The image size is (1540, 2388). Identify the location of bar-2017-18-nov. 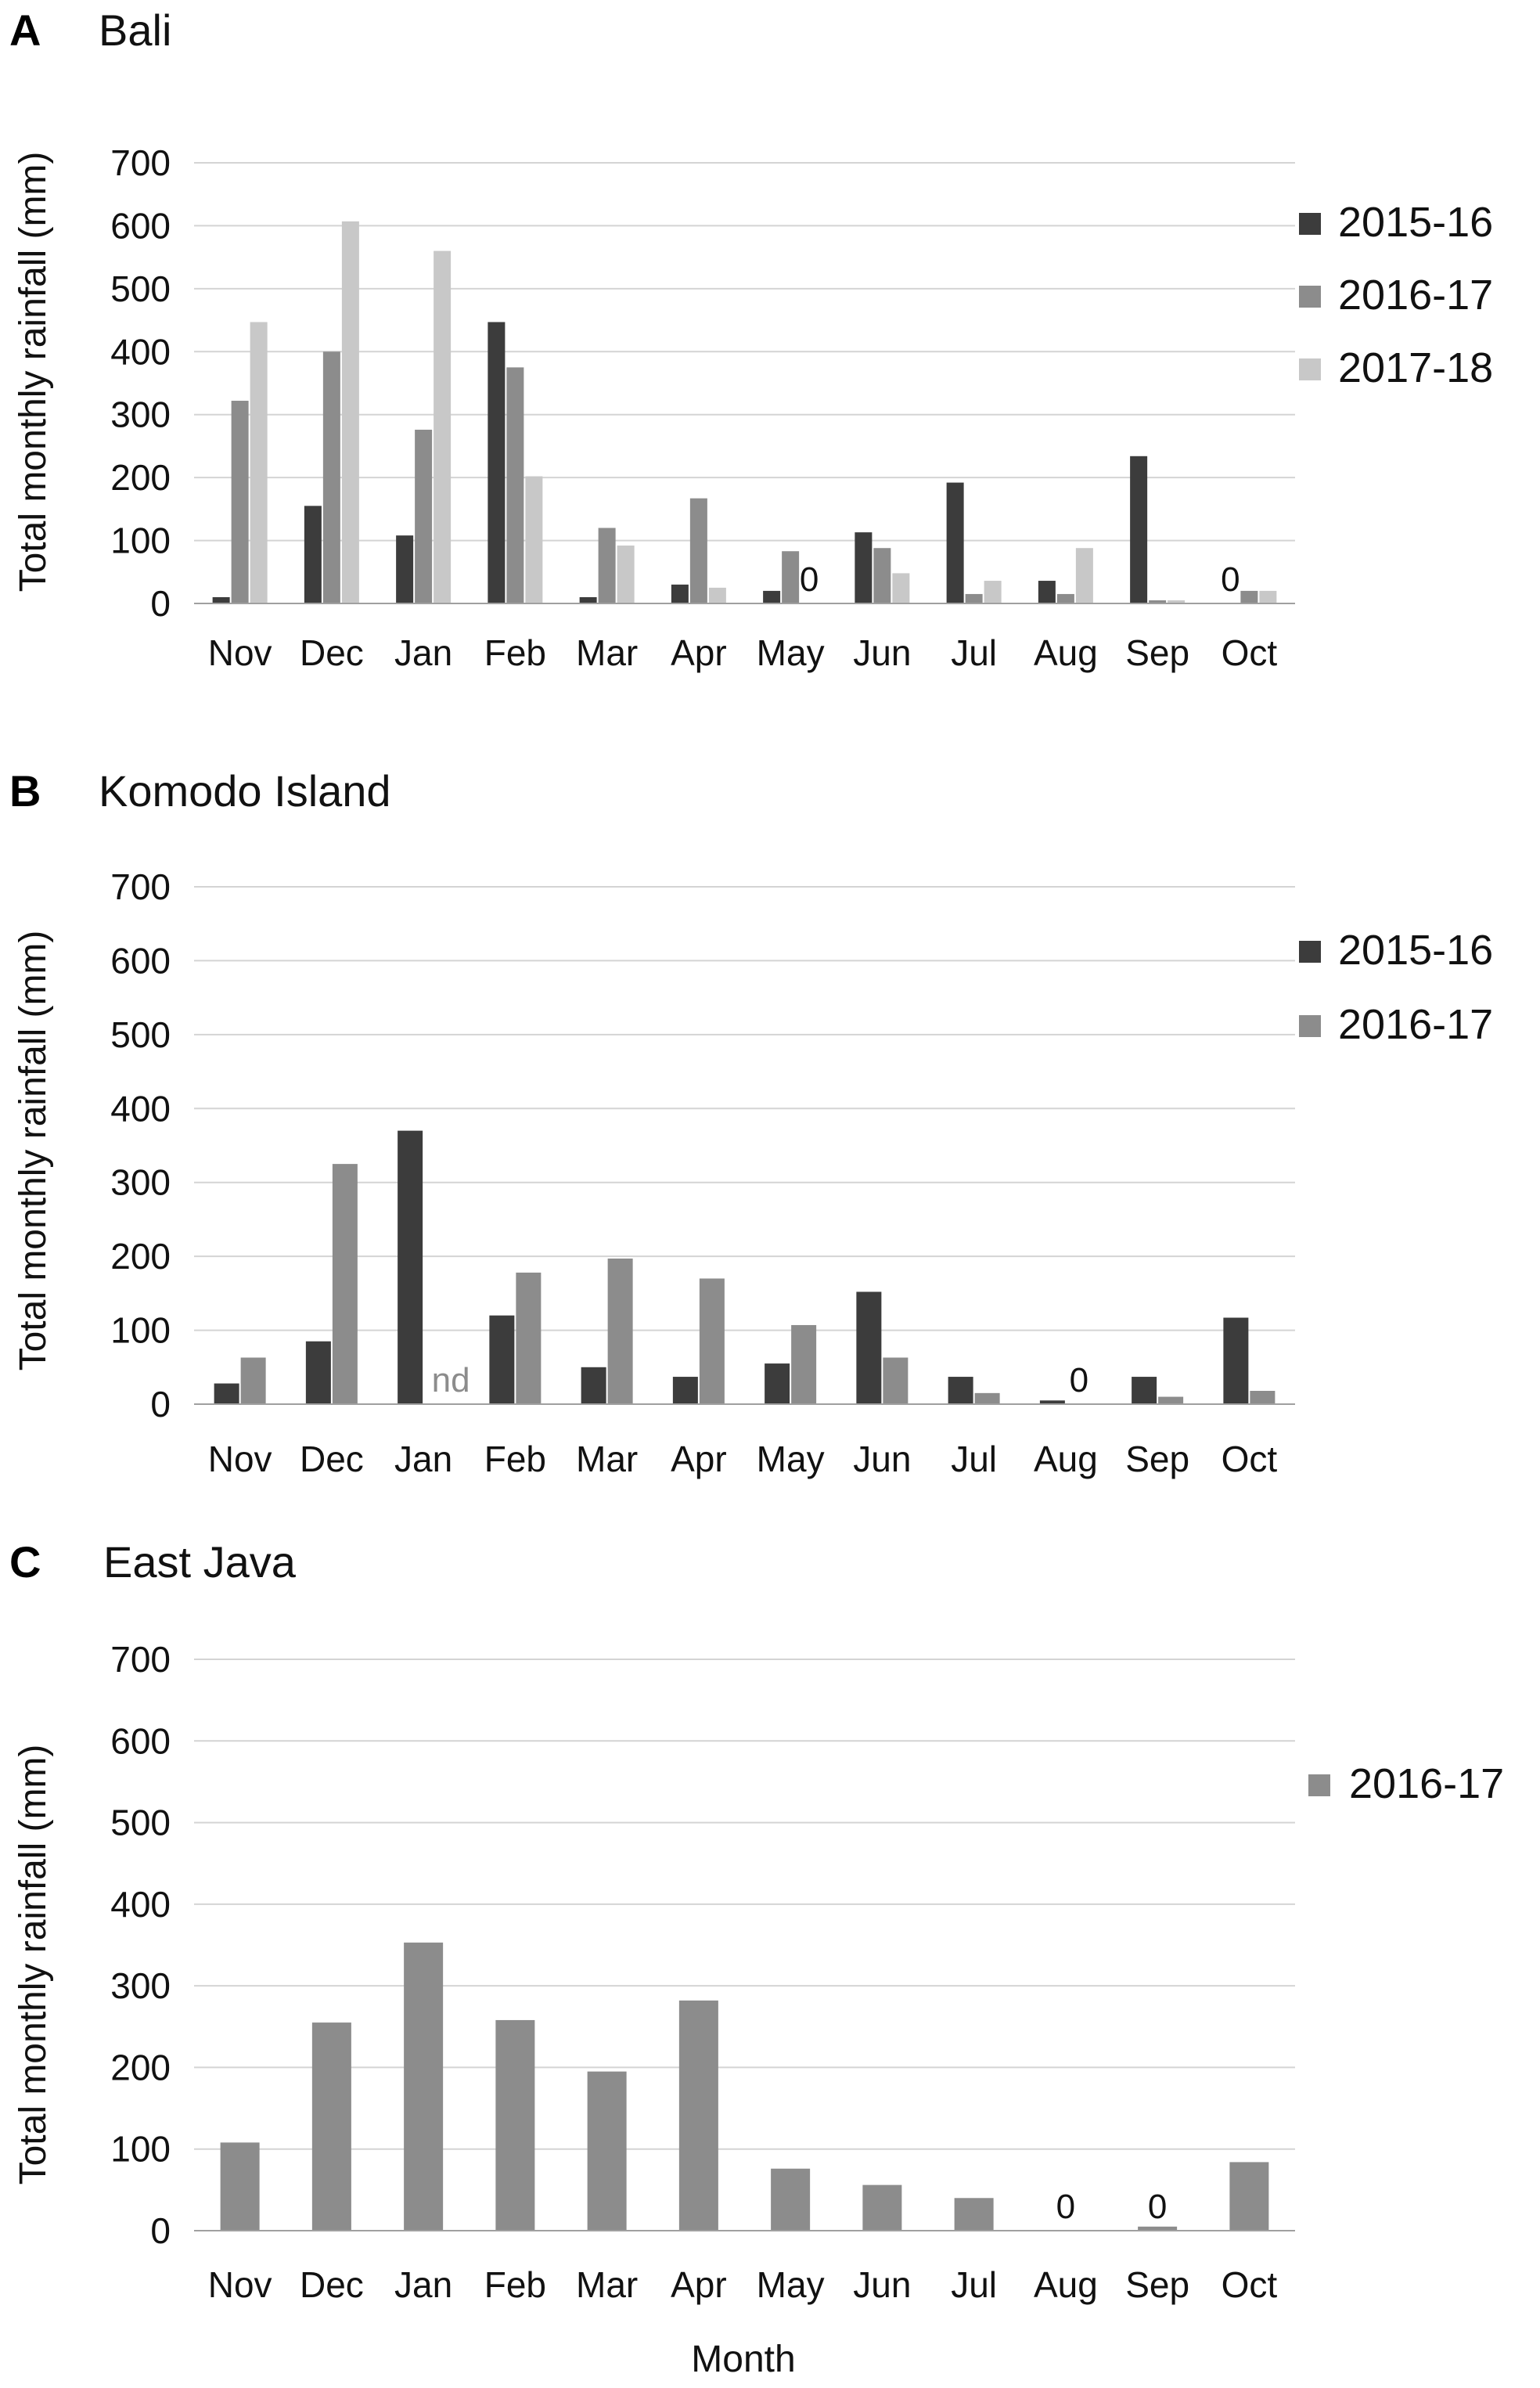
(259, 462).